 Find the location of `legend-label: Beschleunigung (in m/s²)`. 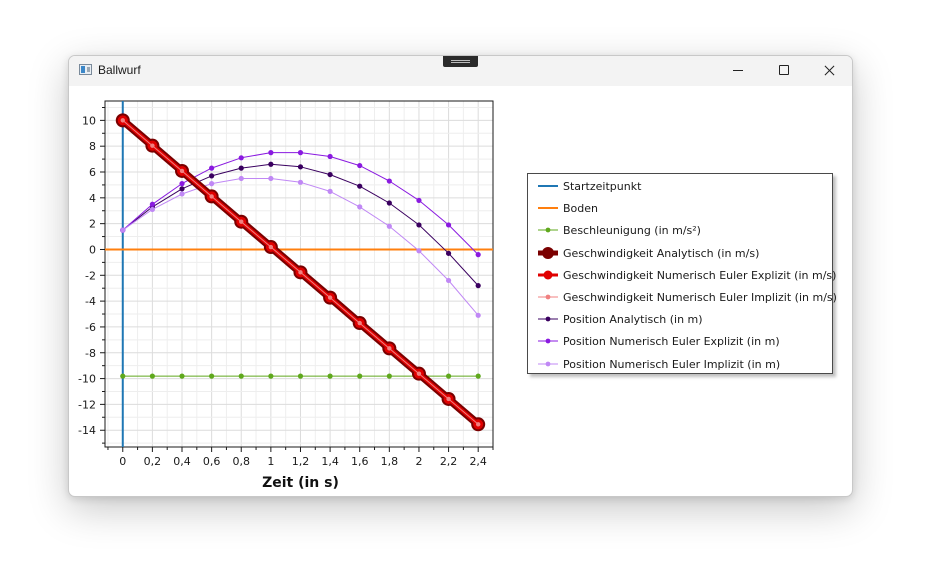

legend-label: Beschleunigung (in m/s²) is located at coordinates (632, 231).